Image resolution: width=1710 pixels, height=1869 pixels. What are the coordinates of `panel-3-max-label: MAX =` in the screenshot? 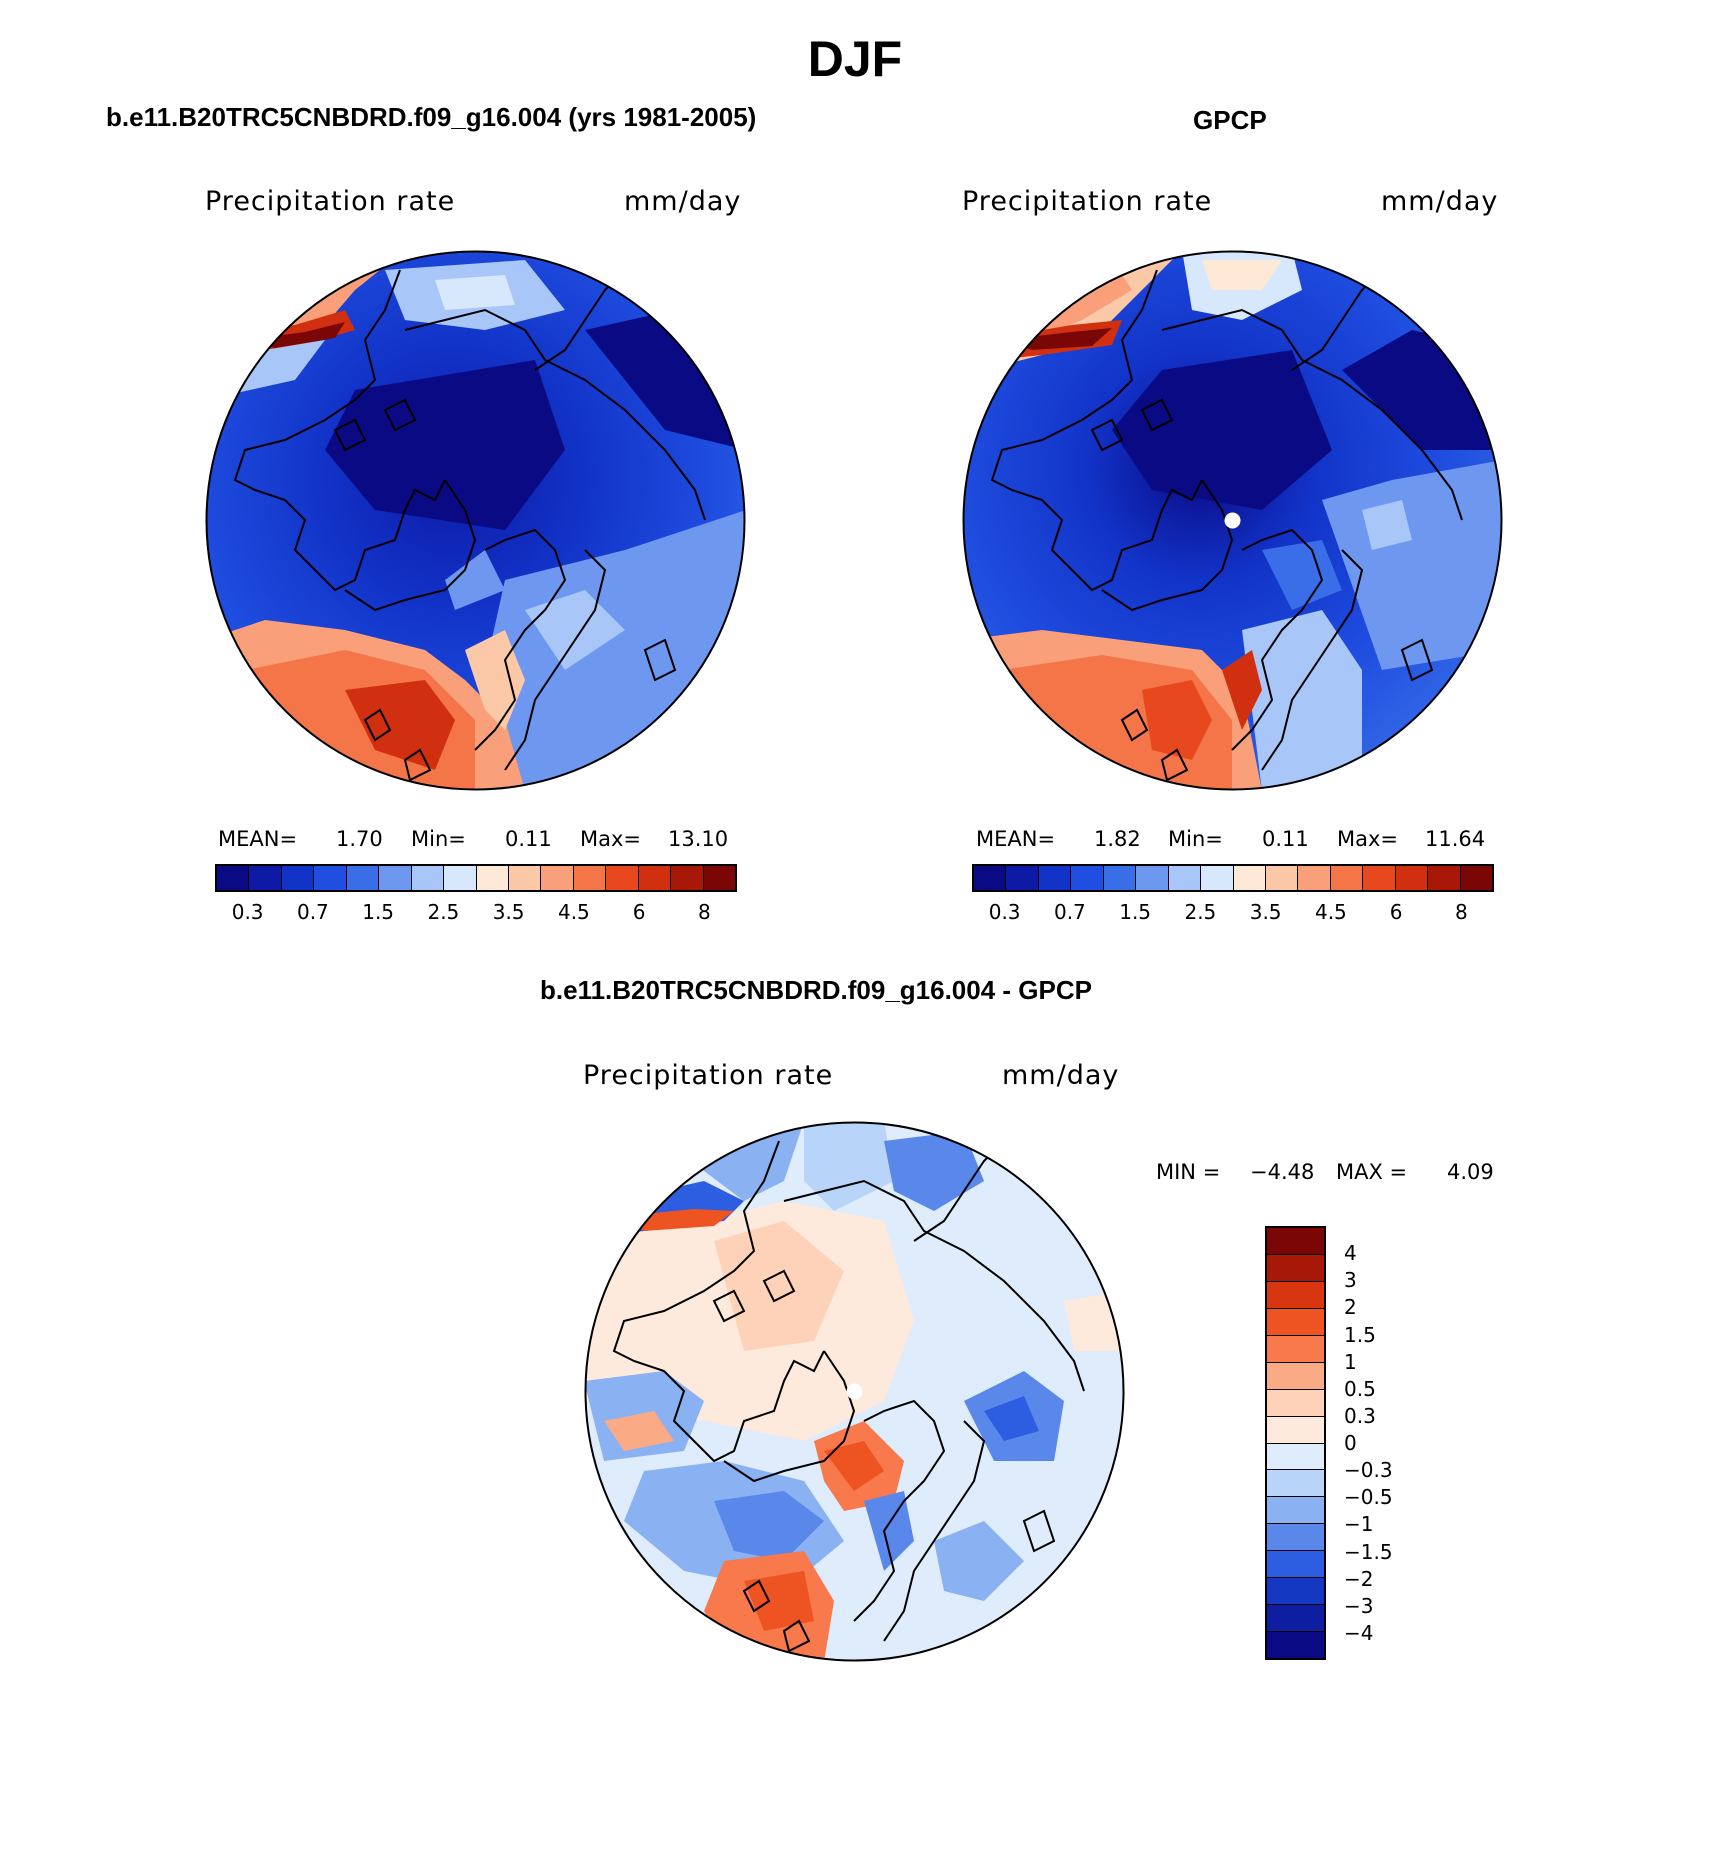 It's located at (1372, 1172).